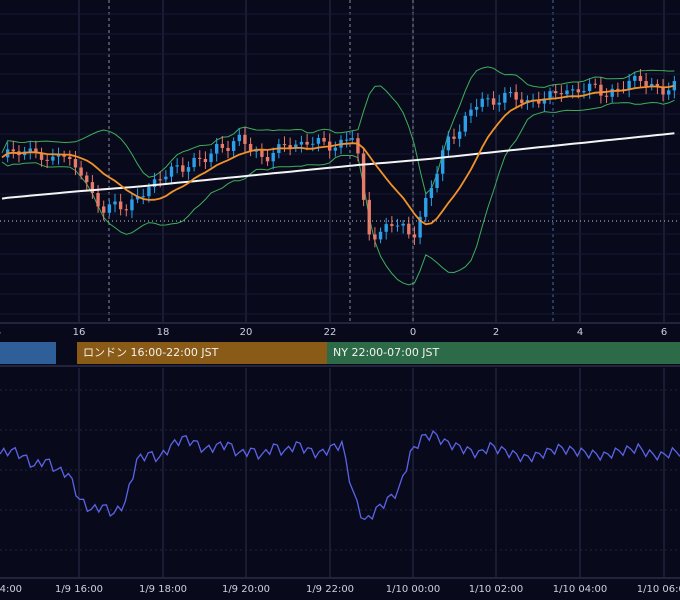 The height and width of the screenshot is (600, 680). I want to click on session-ny-bar: NY 22:00-07:00 JST, so click(503, 353).